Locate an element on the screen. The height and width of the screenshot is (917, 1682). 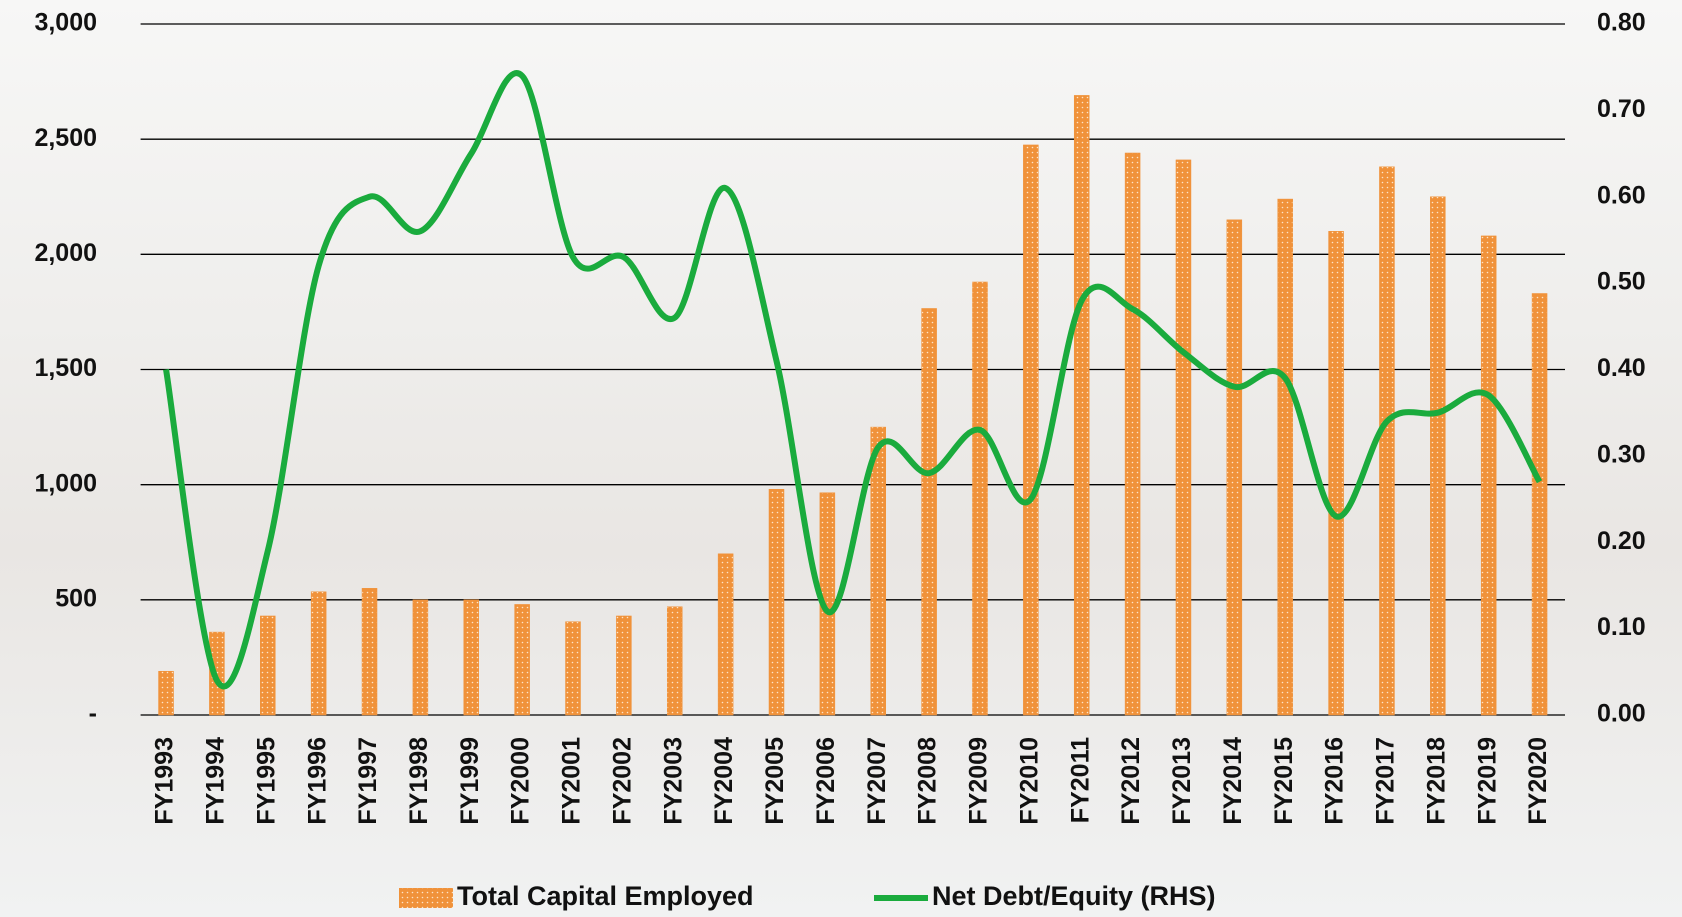
legend-label: Total Capital Employed is located at coordinates (605, 896).